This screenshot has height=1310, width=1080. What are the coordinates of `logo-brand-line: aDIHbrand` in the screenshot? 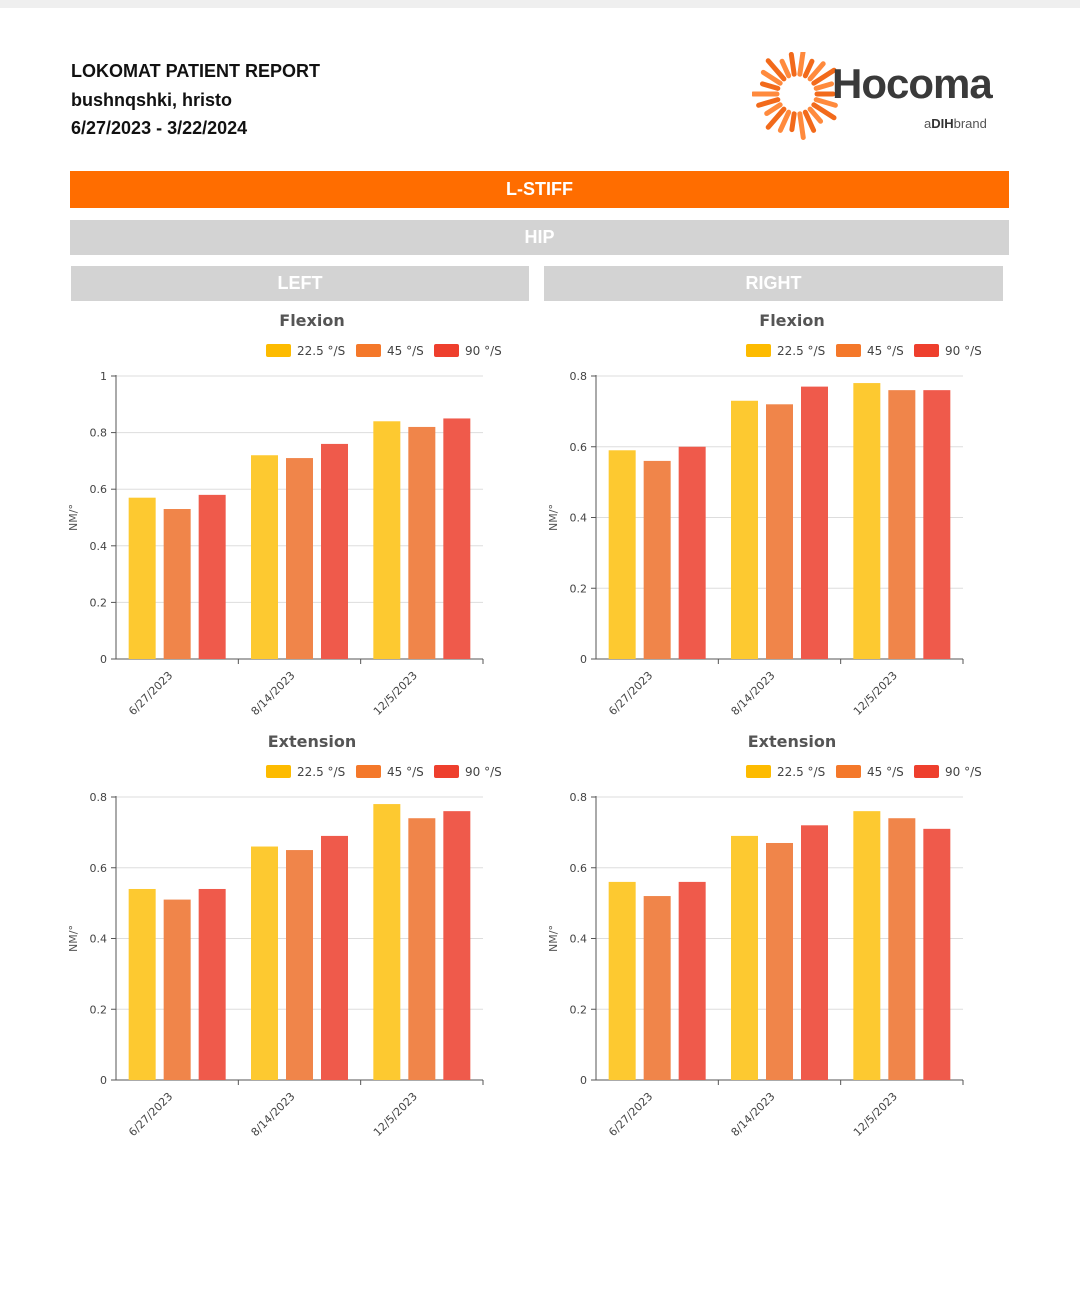 It's located at (955, 123).